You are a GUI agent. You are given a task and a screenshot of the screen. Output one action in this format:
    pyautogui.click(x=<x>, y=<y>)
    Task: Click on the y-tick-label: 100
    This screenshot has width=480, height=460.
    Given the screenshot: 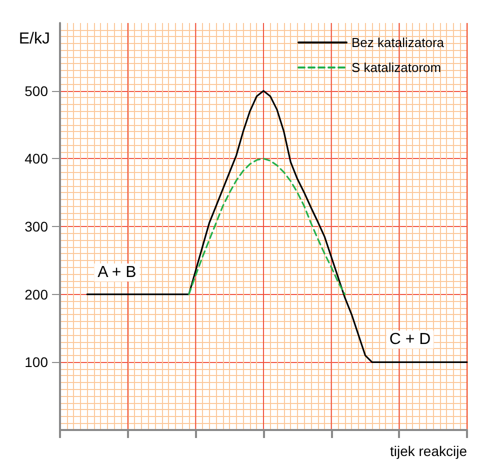 What is the action you would take?
    pyautogui.click(x=36, y=362)
    